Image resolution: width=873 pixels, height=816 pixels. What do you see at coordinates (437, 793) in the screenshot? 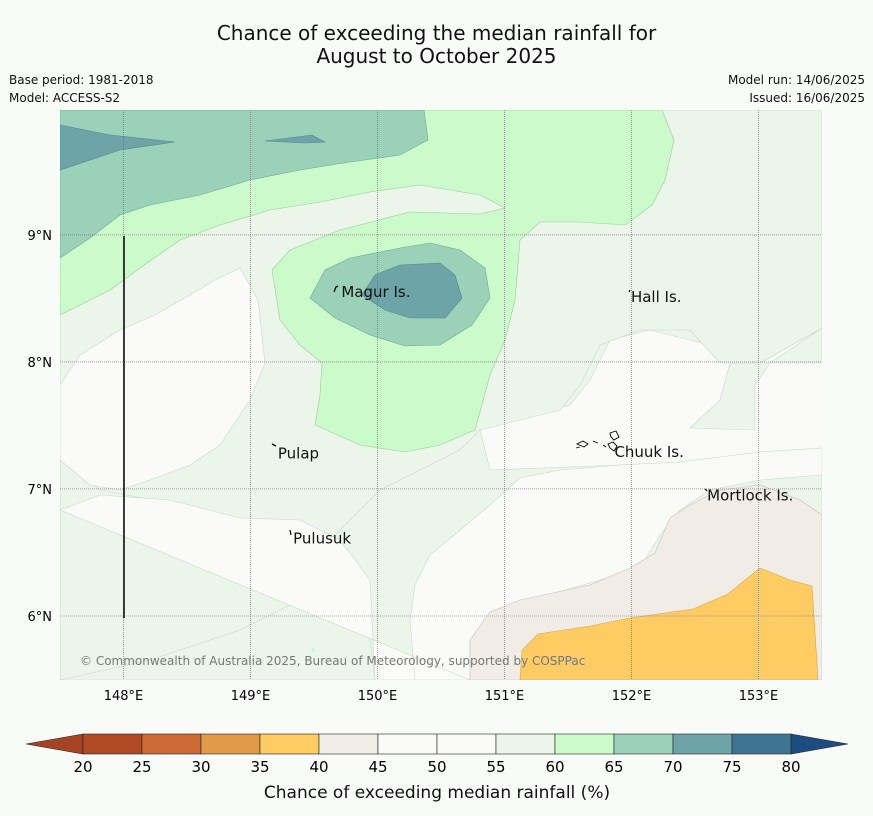
I see `colorbar-label: Chance of exceeding median rainfall (%)` at bounding box center [437, 793].